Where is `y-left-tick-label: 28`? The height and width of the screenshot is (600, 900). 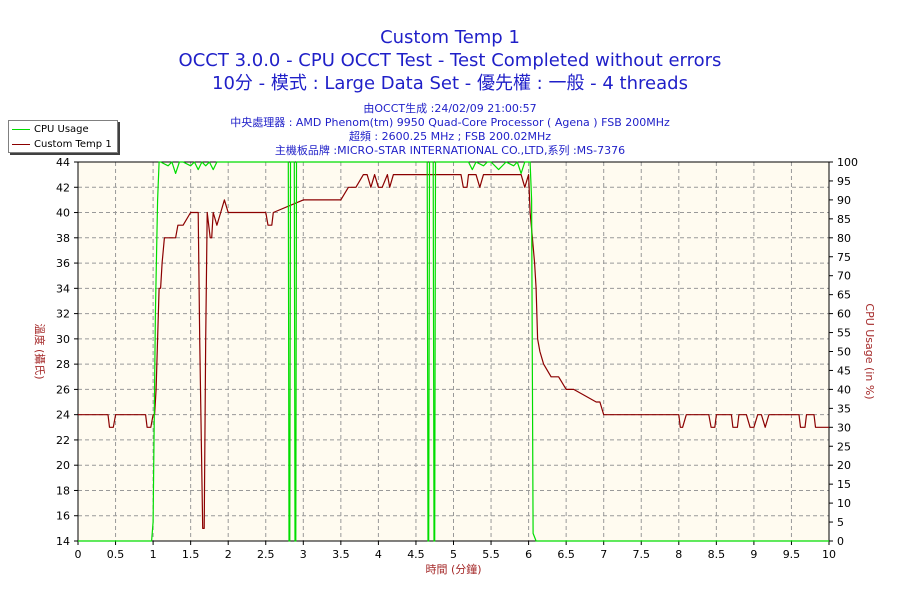
y-left-tick-label: 28 is located at coordinates (63, 364).